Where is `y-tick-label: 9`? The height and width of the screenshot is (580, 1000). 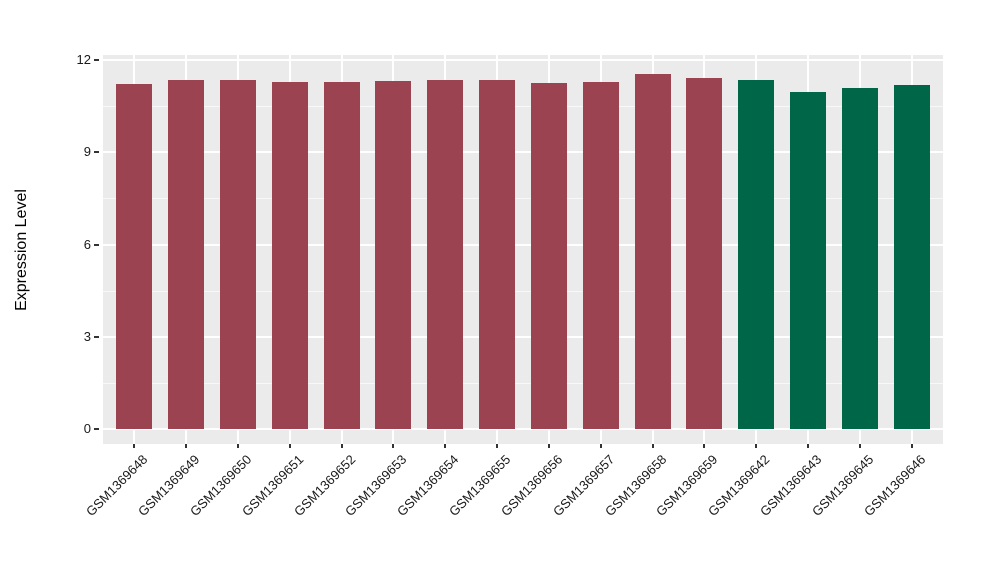 y-tick-label: 9 is located at coordinates (87, 152).